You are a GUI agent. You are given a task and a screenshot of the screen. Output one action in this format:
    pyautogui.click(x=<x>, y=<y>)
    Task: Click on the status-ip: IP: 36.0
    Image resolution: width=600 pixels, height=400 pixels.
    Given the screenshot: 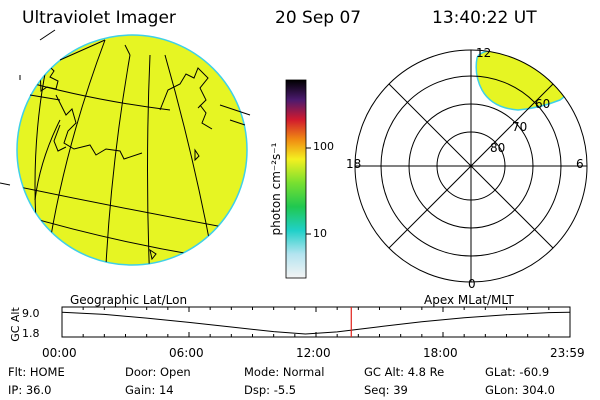 What is the action you would take?
    pyautogui.click(x=30, y=390)
    